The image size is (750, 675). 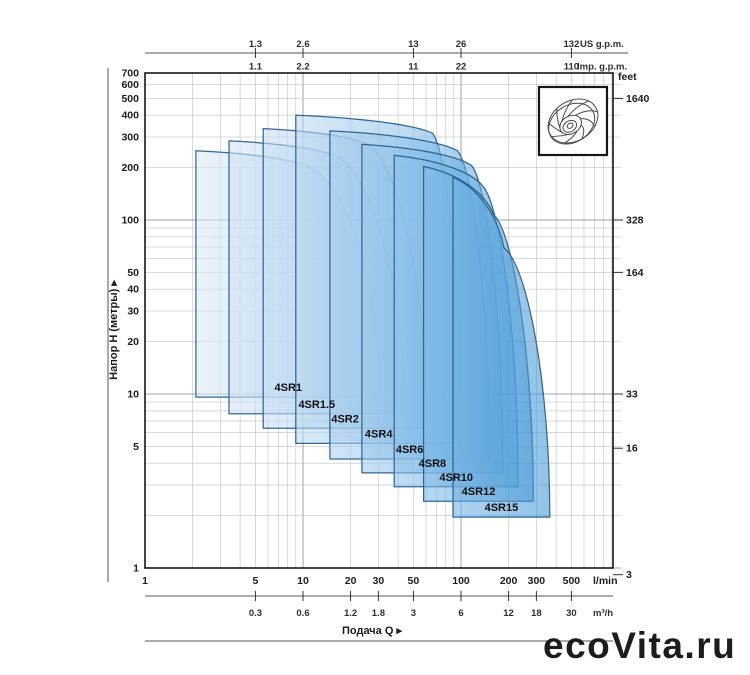 I want to click on feet-tick-label: 164, so click(x=635, y=273).